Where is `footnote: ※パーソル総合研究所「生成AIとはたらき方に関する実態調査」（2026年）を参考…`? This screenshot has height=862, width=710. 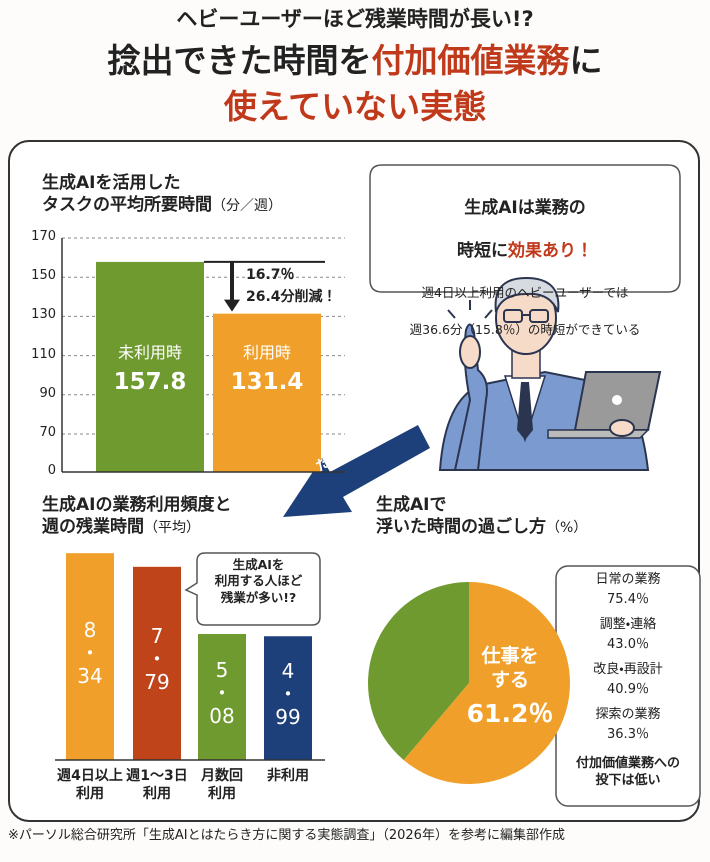
footnote: ※パーソル総合研究所「生成AIとはたらき方に関する実態調査」（2026年）を参考… is located at coordinates (286, 835).